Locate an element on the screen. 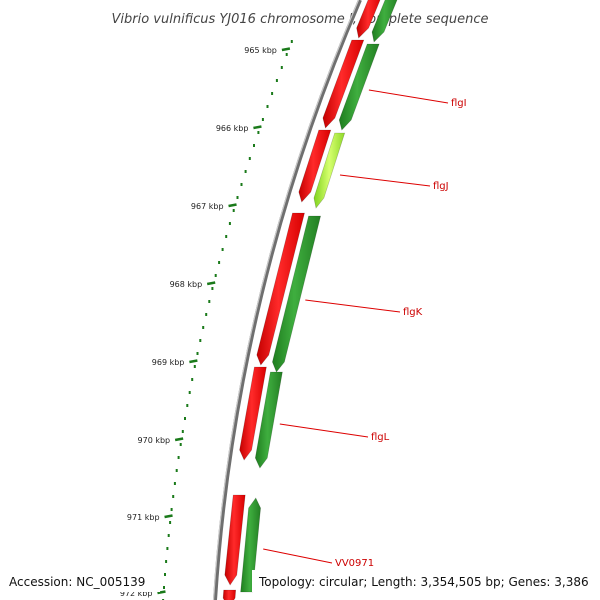  scale-tick-label: 967 kbp is located at coordinates (207, 206).